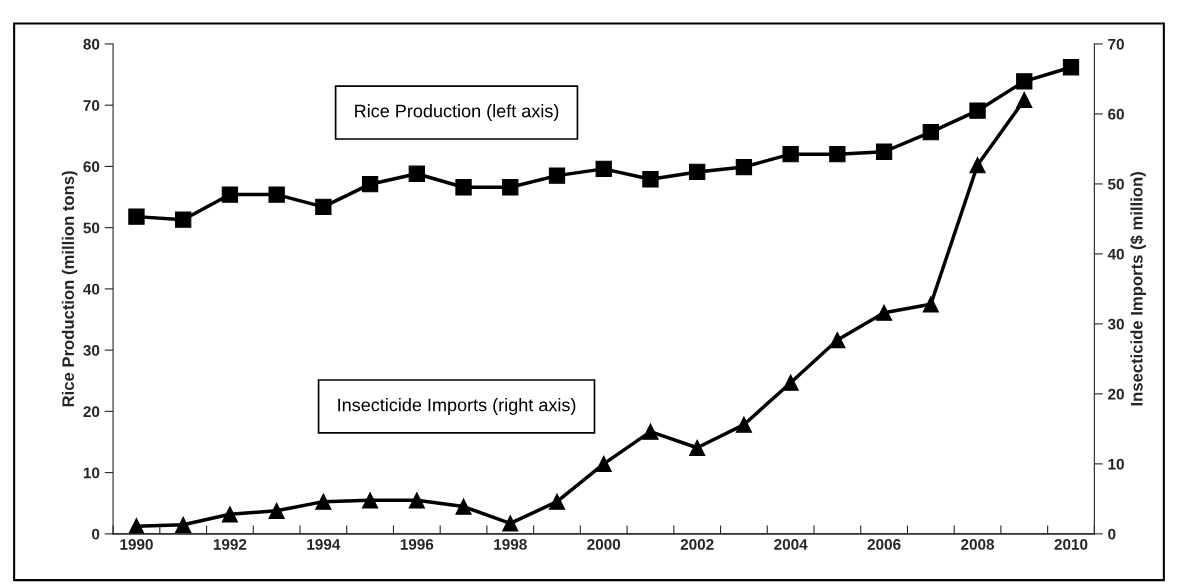  I want to click on y2-tick-label: 50, so click(1116, 184).